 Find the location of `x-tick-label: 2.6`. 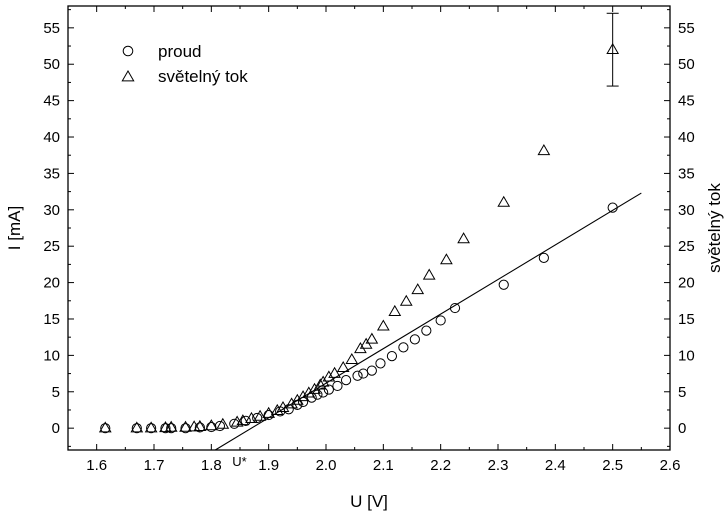

x-tick-label: 2.6 is located at coordinates (670, 465).